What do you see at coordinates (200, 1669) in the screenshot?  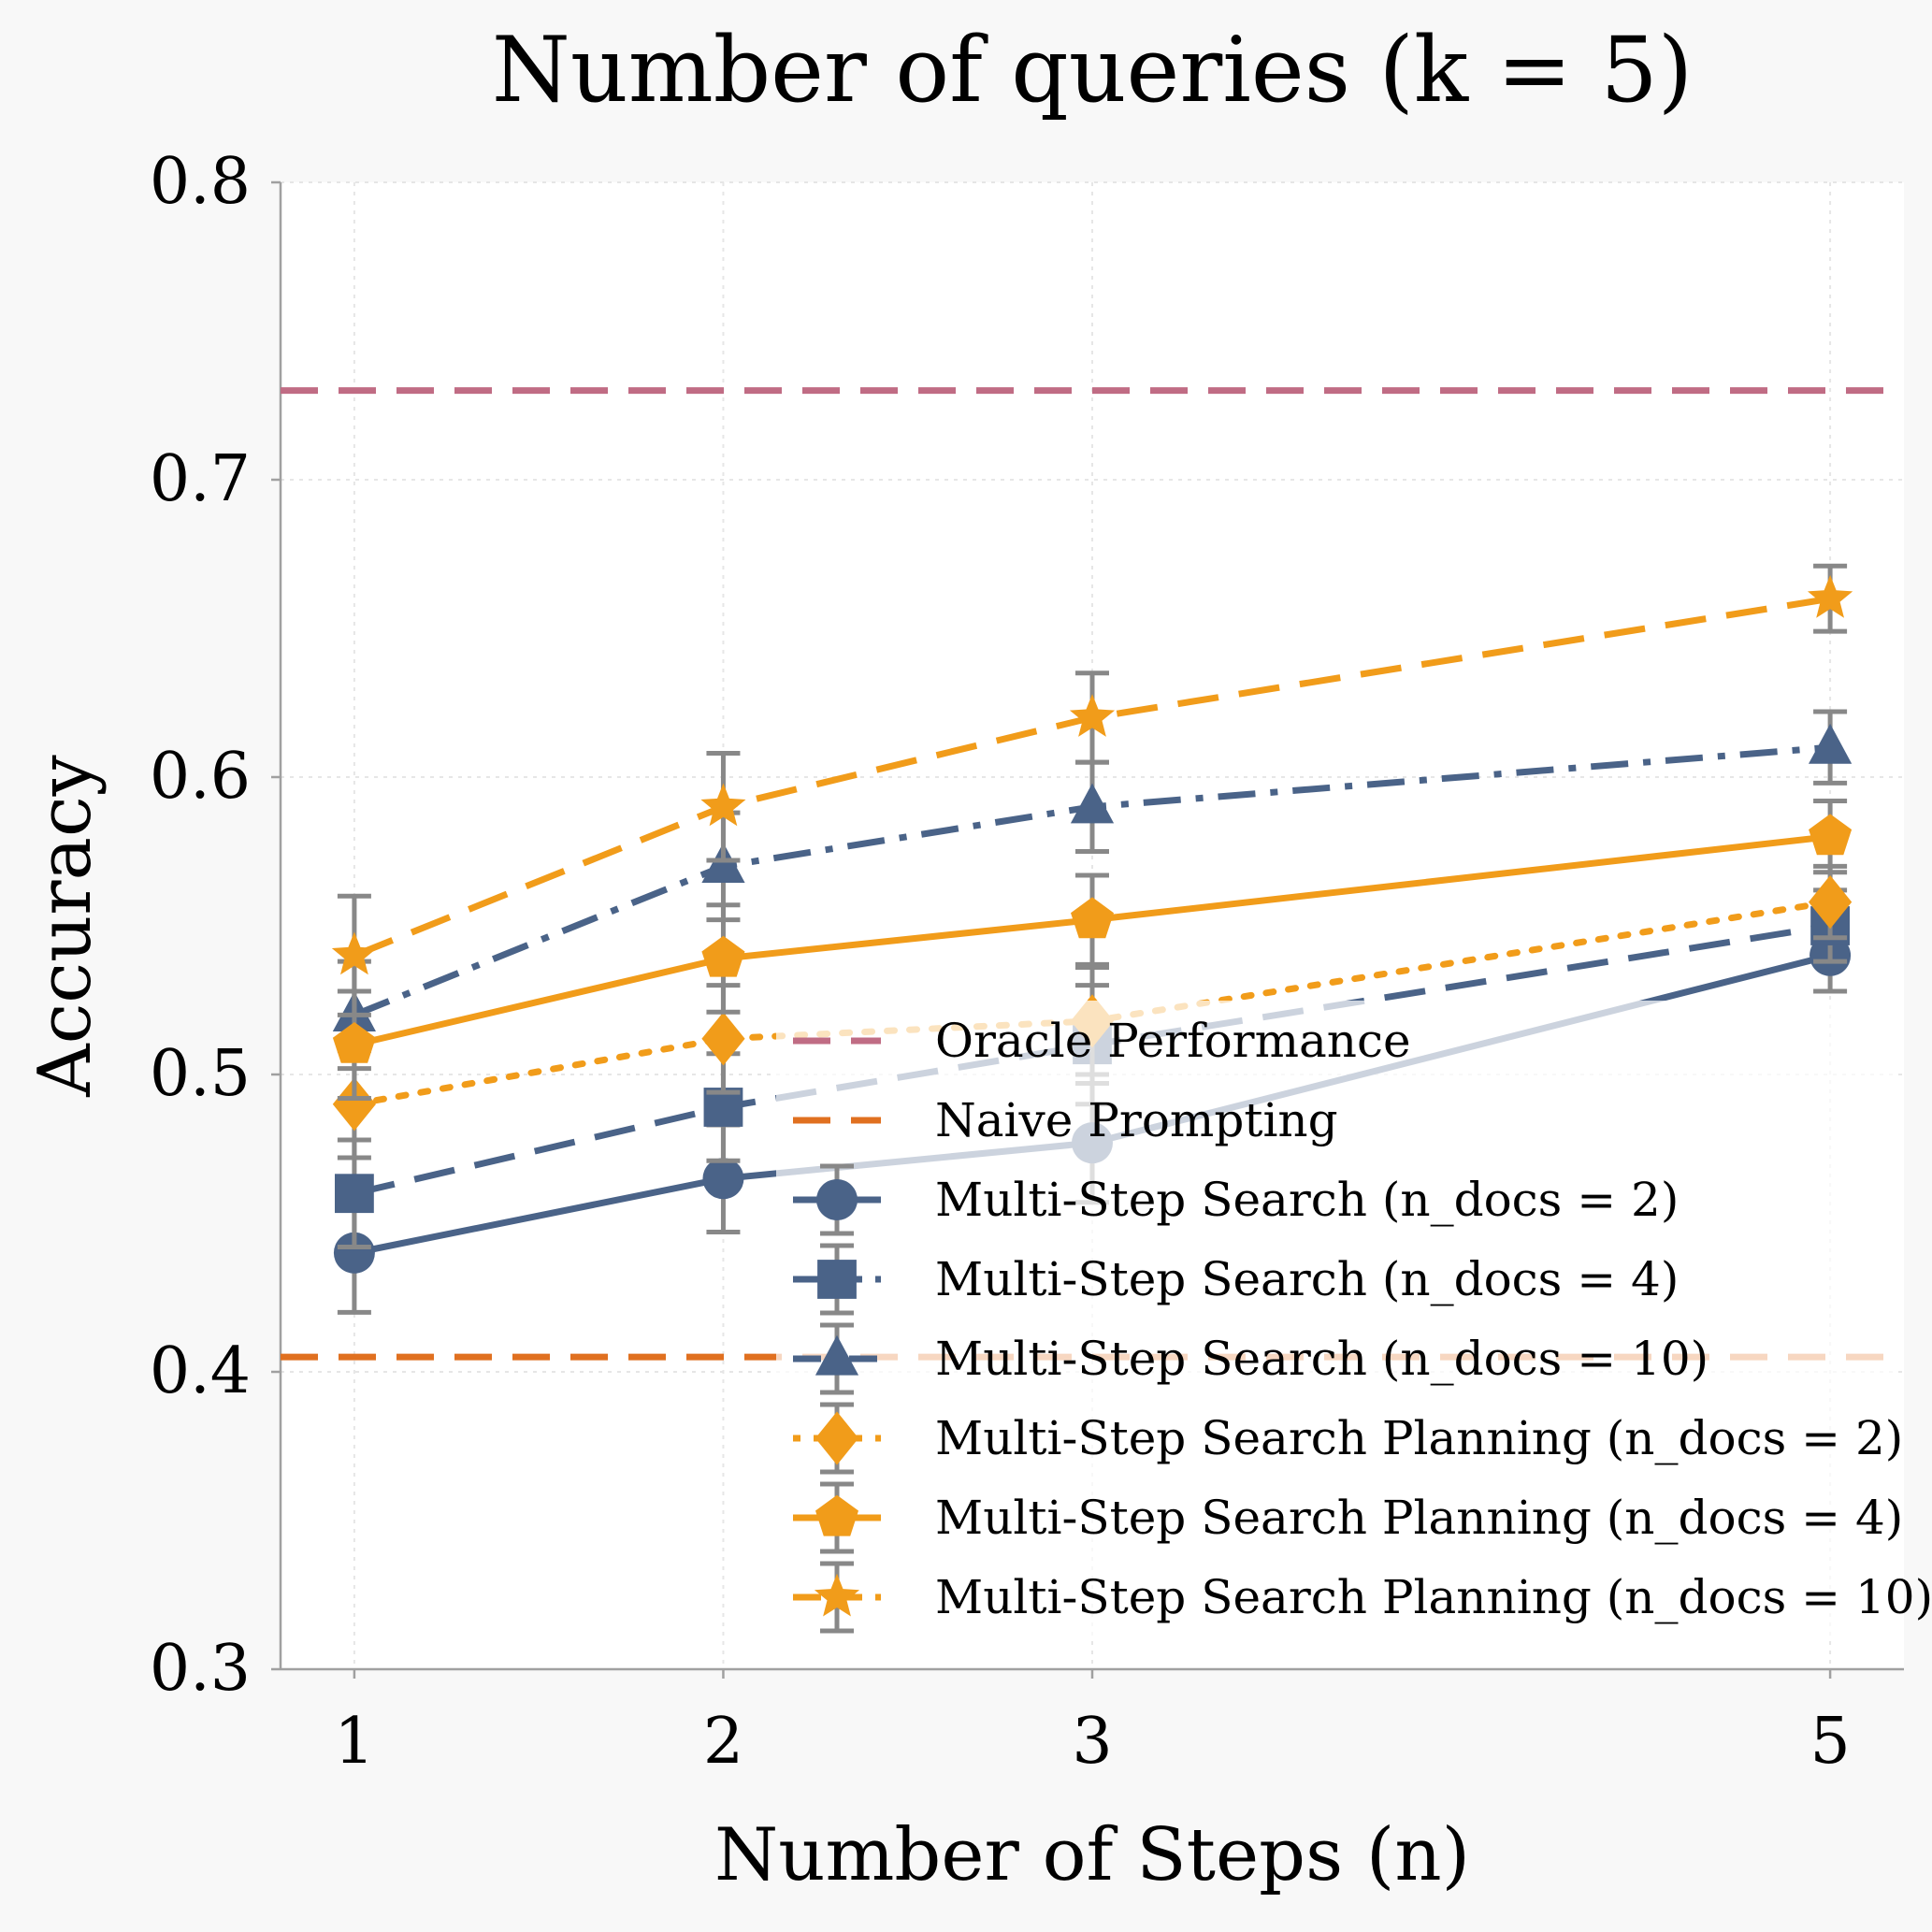 I see `y-tick-label: 0.3` at bounding box center [200, 1669].